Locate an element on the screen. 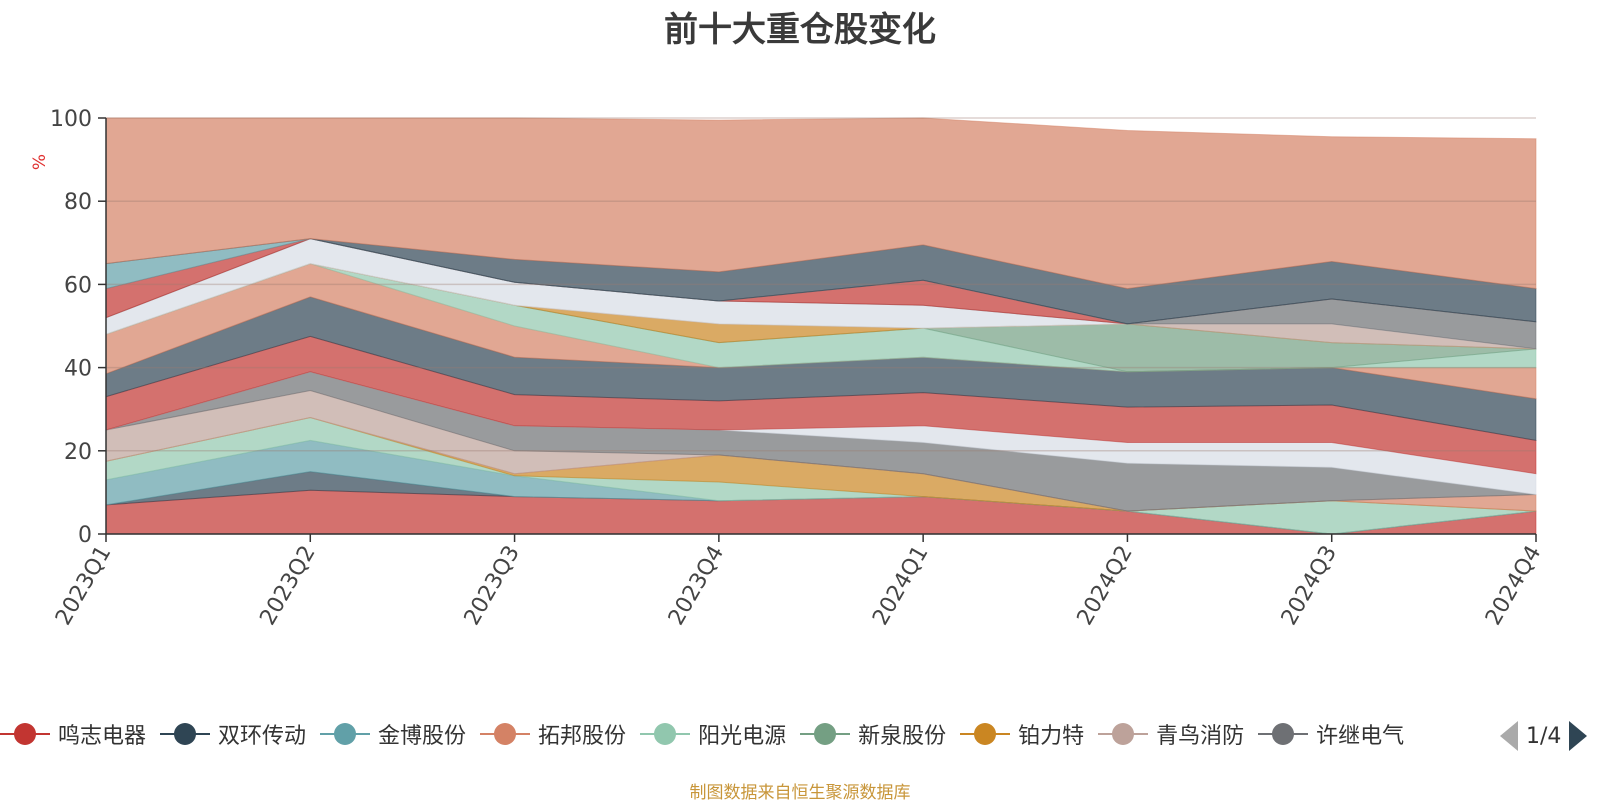 This screenshot has width=1600, height=803. legend-label: 双环传动 is located at coordinates (262, 736).